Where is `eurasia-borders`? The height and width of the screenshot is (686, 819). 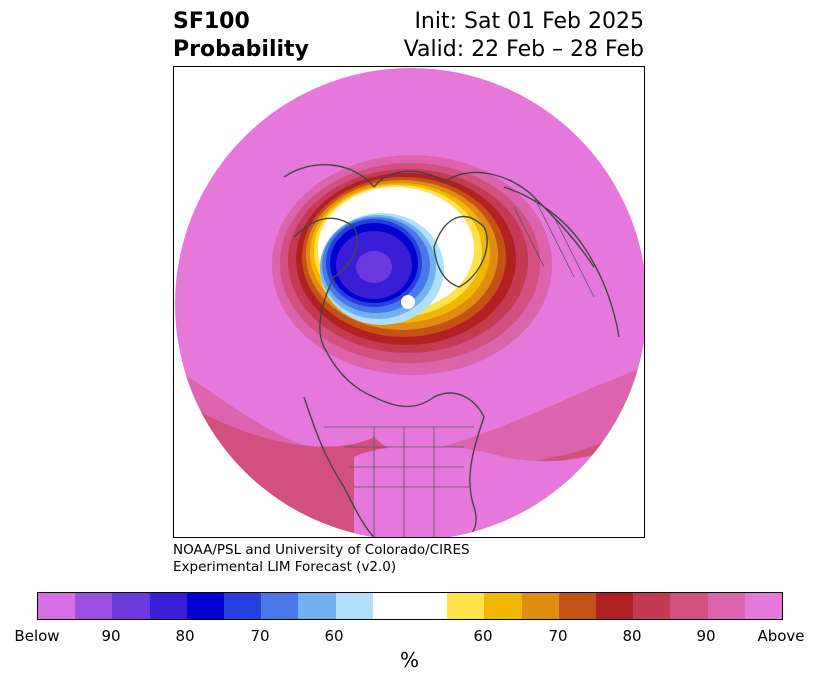
eurasia-borders is located at coordinates (554, 247).